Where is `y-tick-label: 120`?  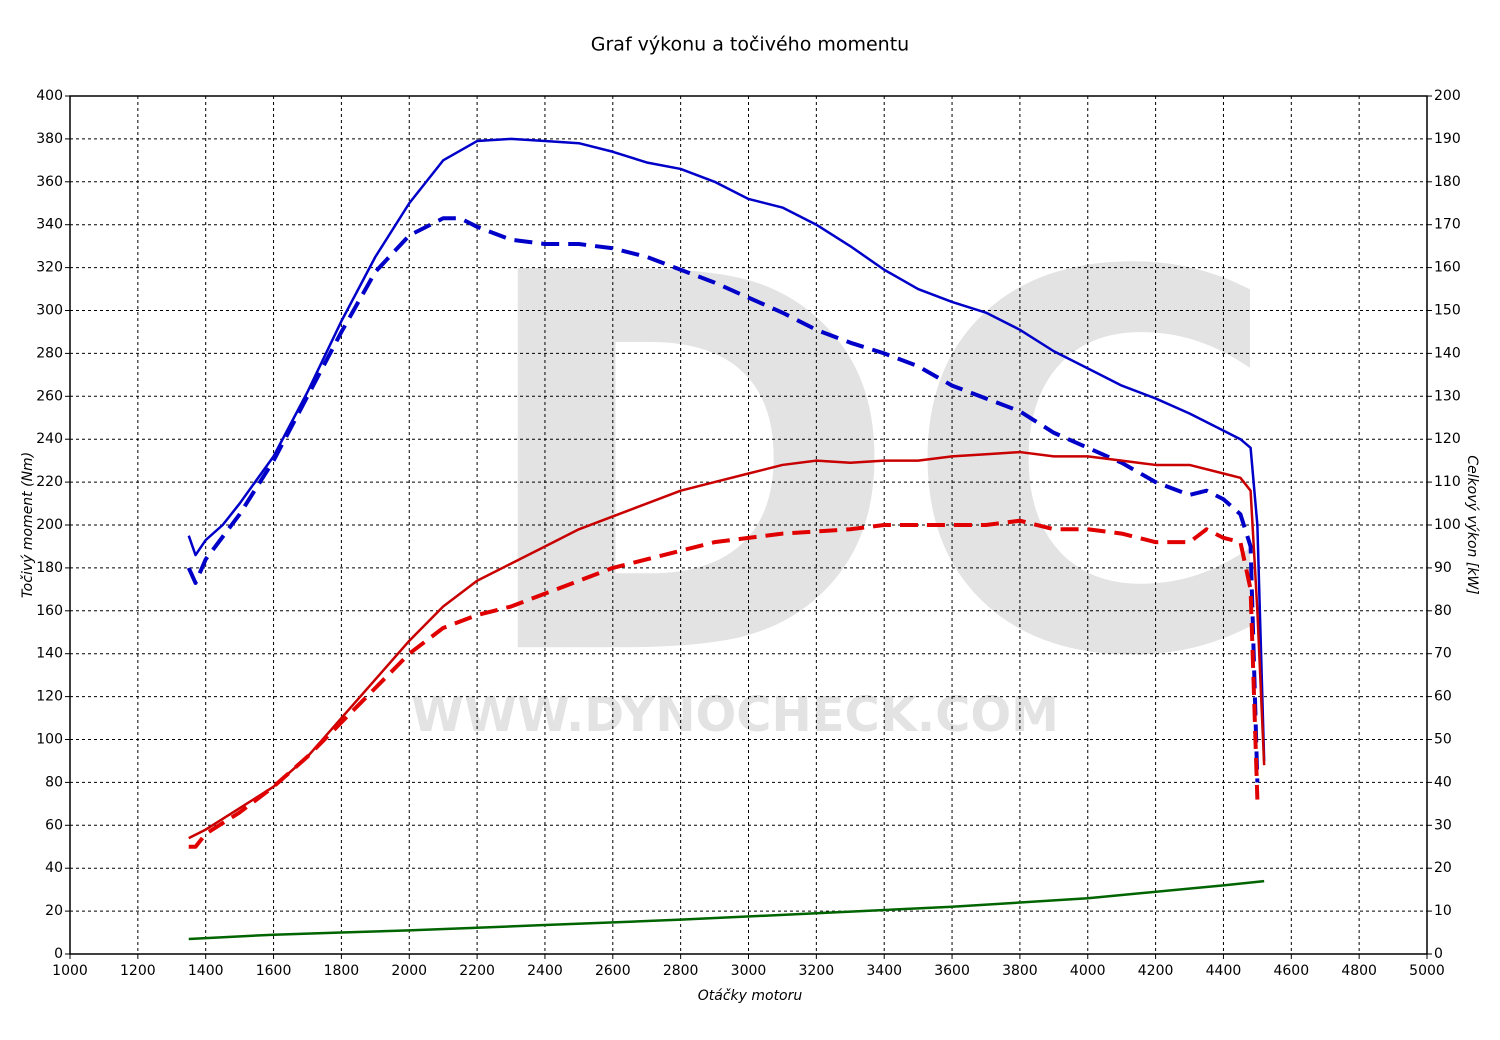 y-tick-label: 120 is located at coordinates (49, 697).